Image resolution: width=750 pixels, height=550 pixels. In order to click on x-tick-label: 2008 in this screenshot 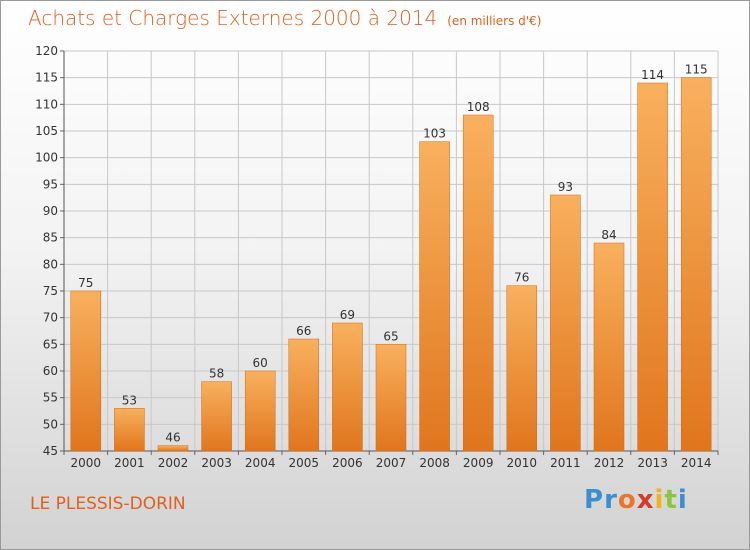, I will do `click(434, 463)`.